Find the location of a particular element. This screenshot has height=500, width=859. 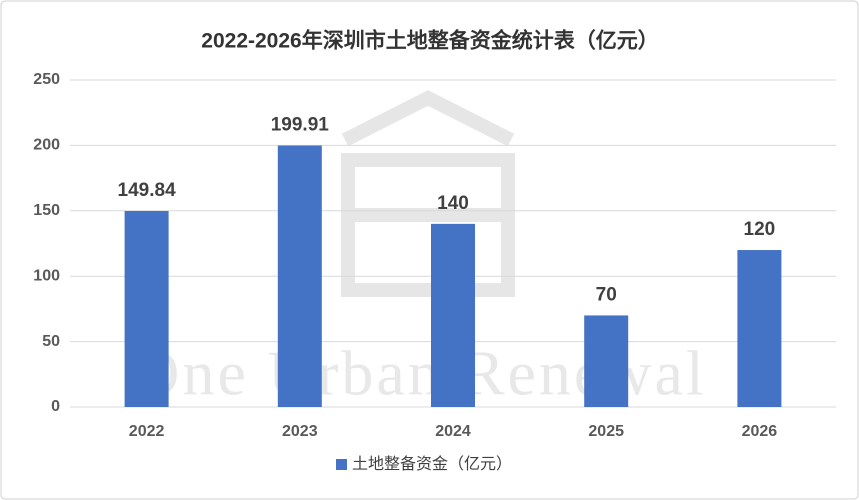

y-tick-label: 200 is located at coordinates (46, 145).